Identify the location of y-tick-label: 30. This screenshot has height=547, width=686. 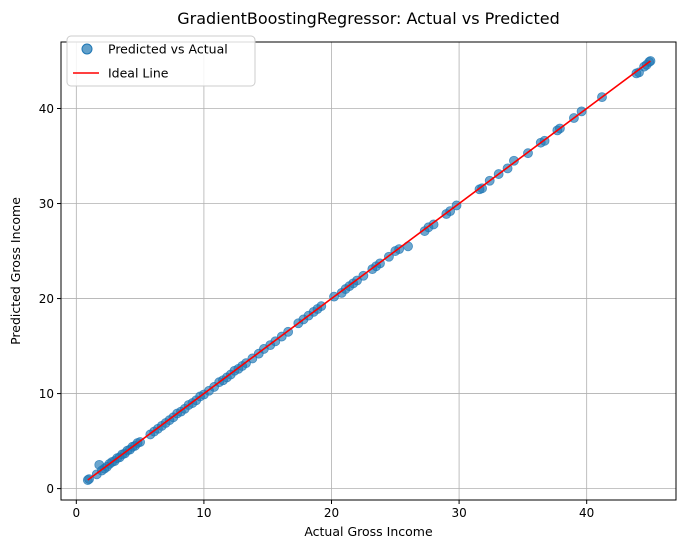
(46, 204).